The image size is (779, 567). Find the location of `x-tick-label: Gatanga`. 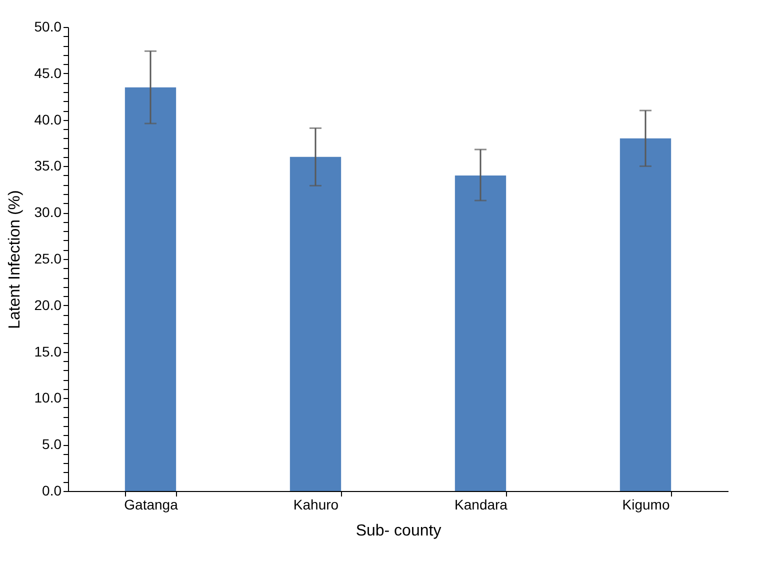

x-tick-label: Gatanga is located at coordinates (151, 504).